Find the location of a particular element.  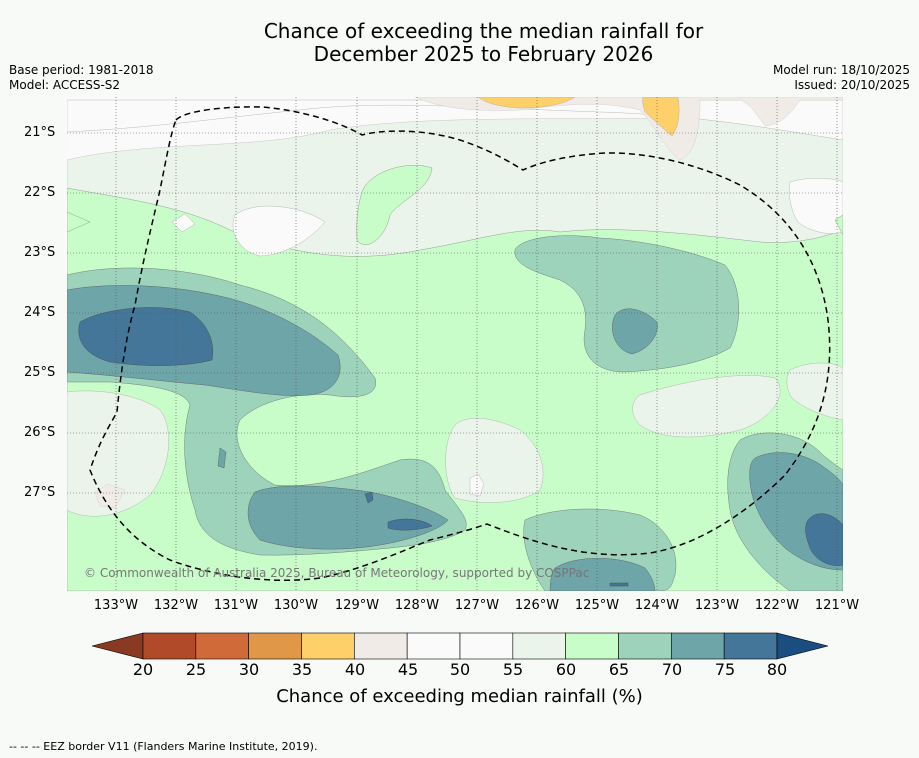

lon-label: 132°W is located at coordinates (176, 605).